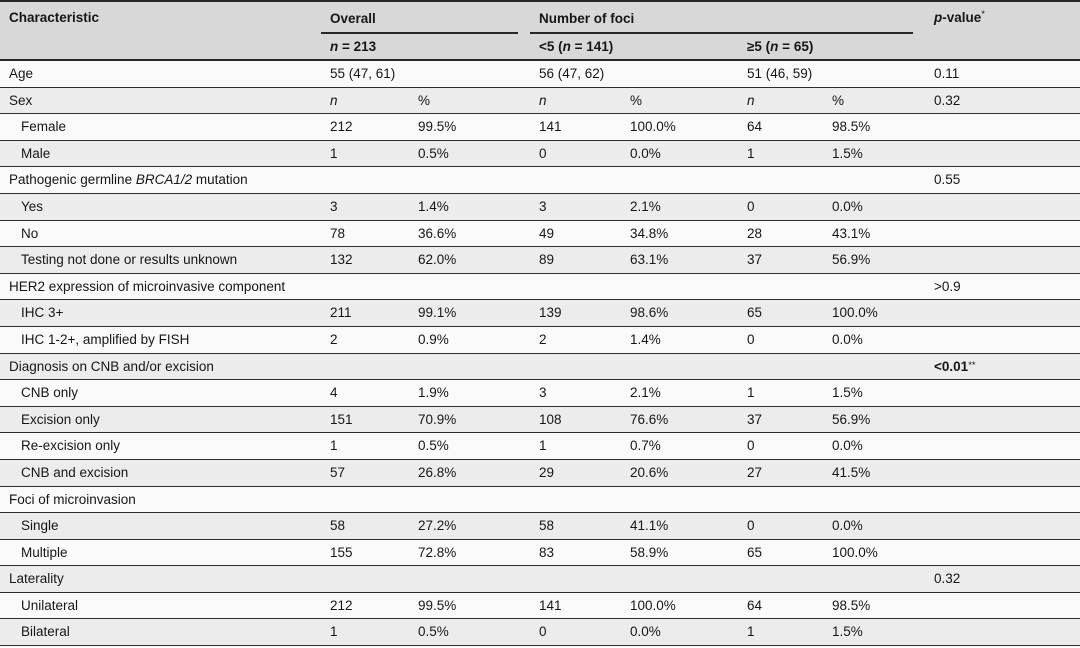 This screenshot has width=1080, height=648. Describe the element at coordinates (874, 154) in the screenshot. I see `pct-cell: 1.5%` at that location.